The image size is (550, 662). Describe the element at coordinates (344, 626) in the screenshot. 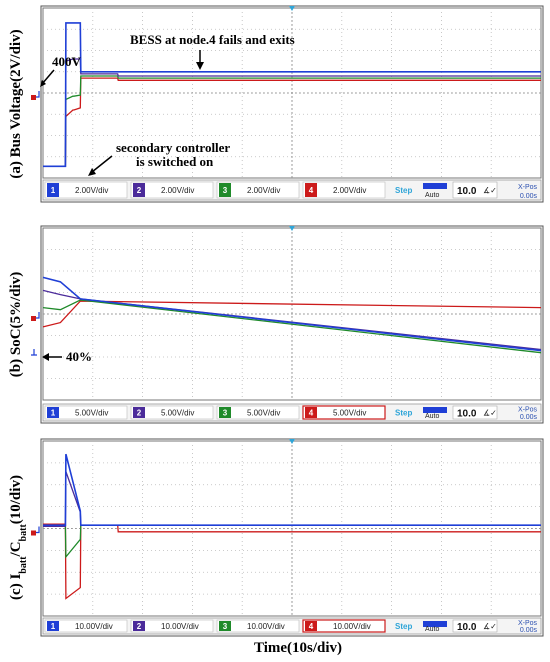

I see `channel-box-4: 4 10.00V/div` at that location.